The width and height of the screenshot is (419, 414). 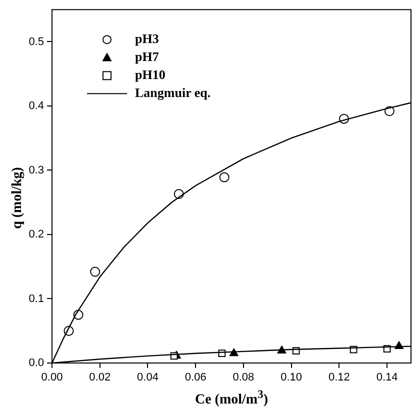 What do you see at coordinates (36, 42) in the screenshot?
I see `y-tick-label: 0.5` at bounding box center [36, 42].